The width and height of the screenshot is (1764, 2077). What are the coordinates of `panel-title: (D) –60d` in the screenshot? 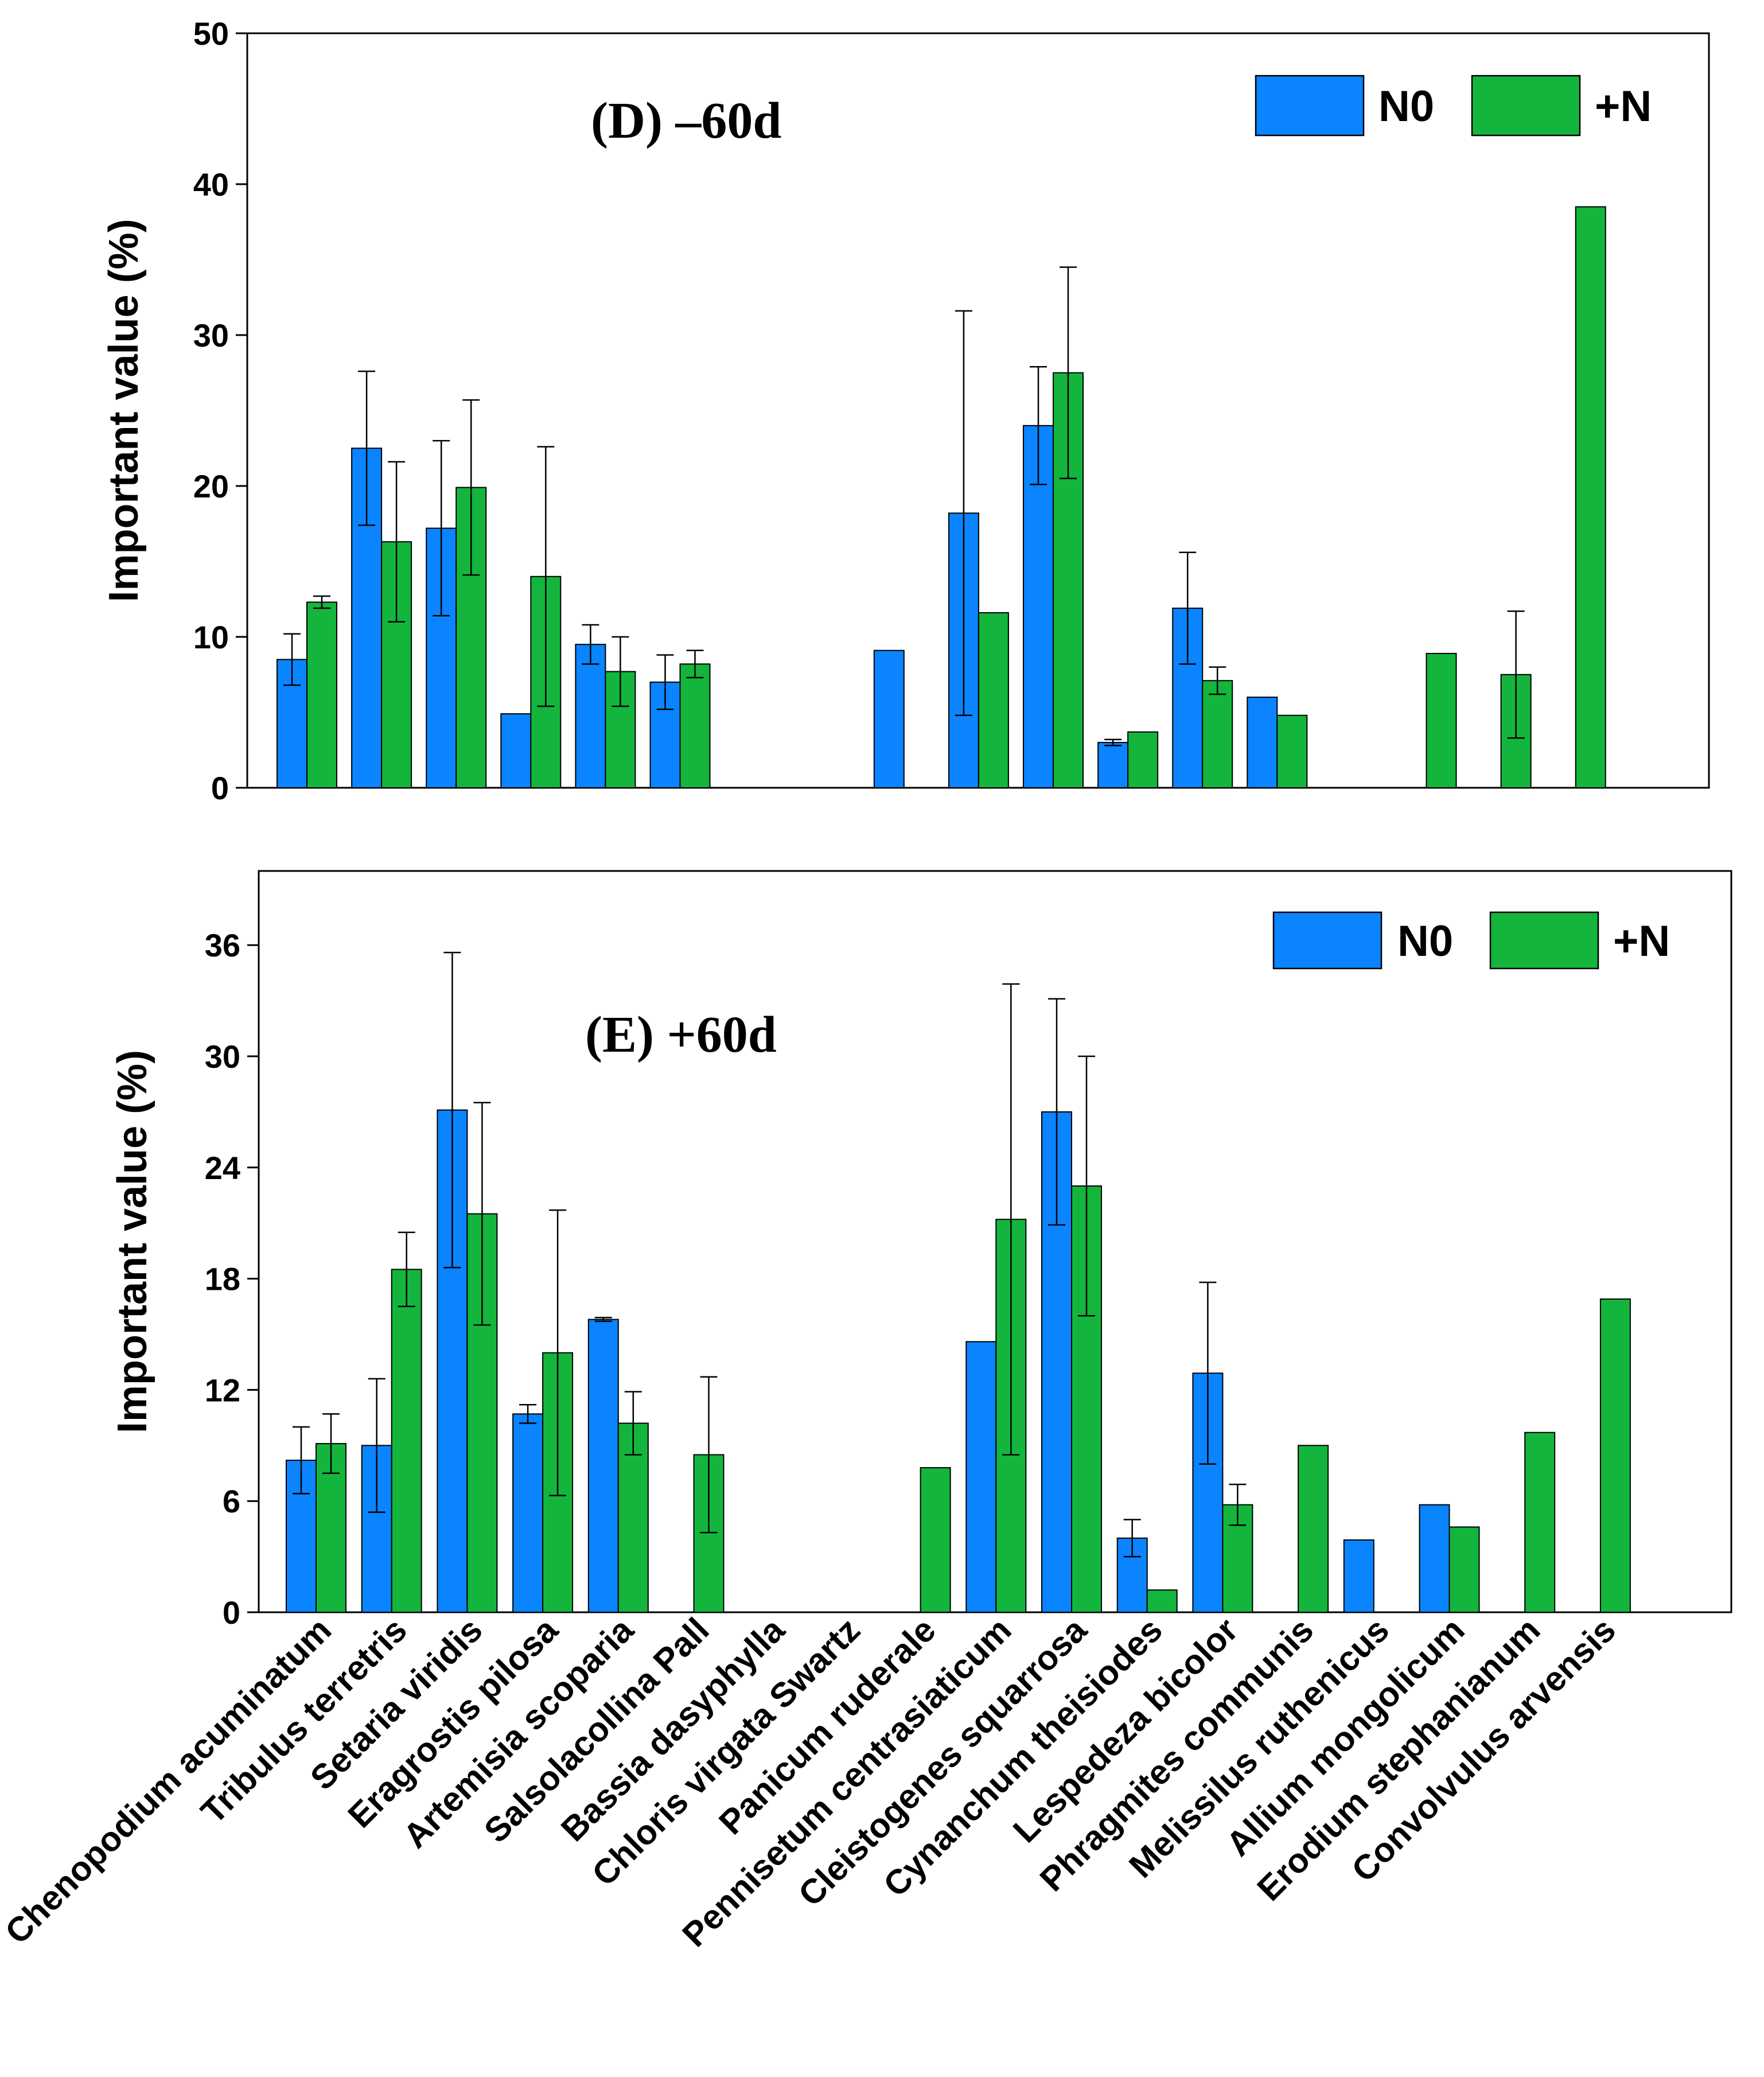 It's located at (686, 120).